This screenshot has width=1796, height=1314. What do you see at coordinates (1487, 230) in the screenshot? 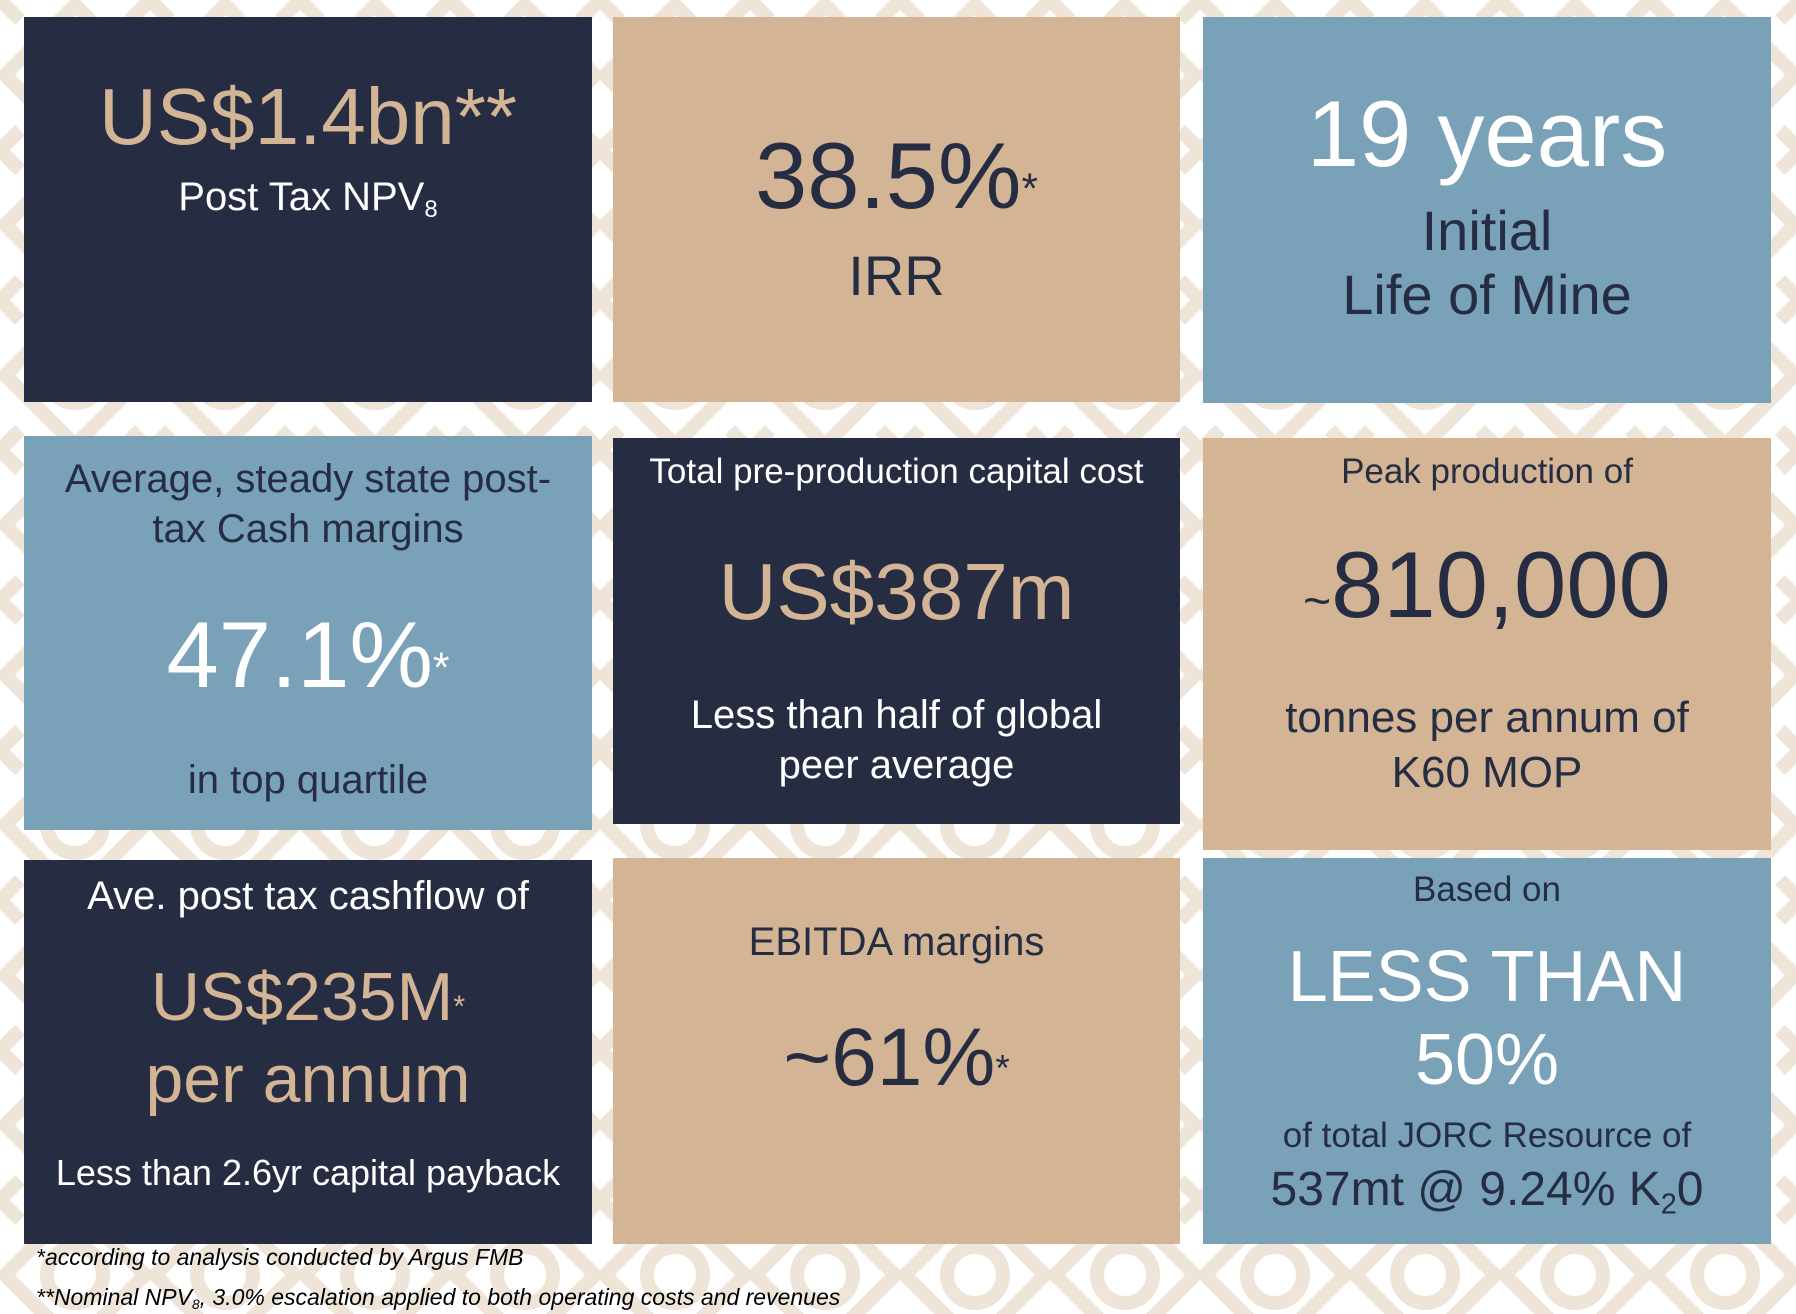
I see `life-line1: Initial` at bounding box center [1487, 230].